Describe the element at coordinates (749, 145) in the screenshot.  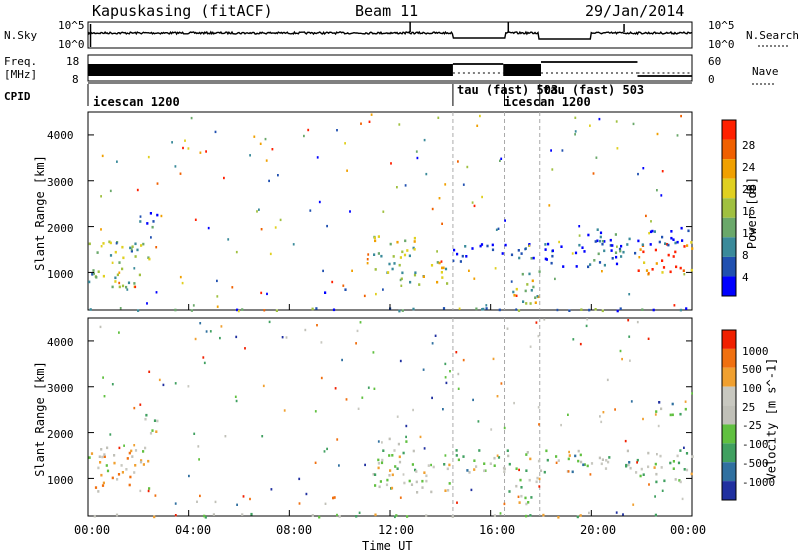
I see `power-colorbar-tick: 28` at that location.